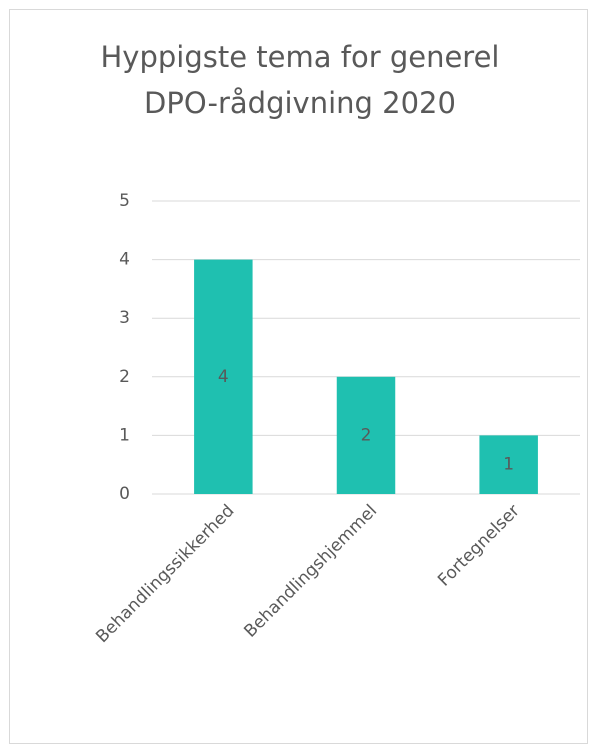 Image resolution: width=597 pixels, height=751 pixels. I want to click on data-label: 1, so click(508, 465).